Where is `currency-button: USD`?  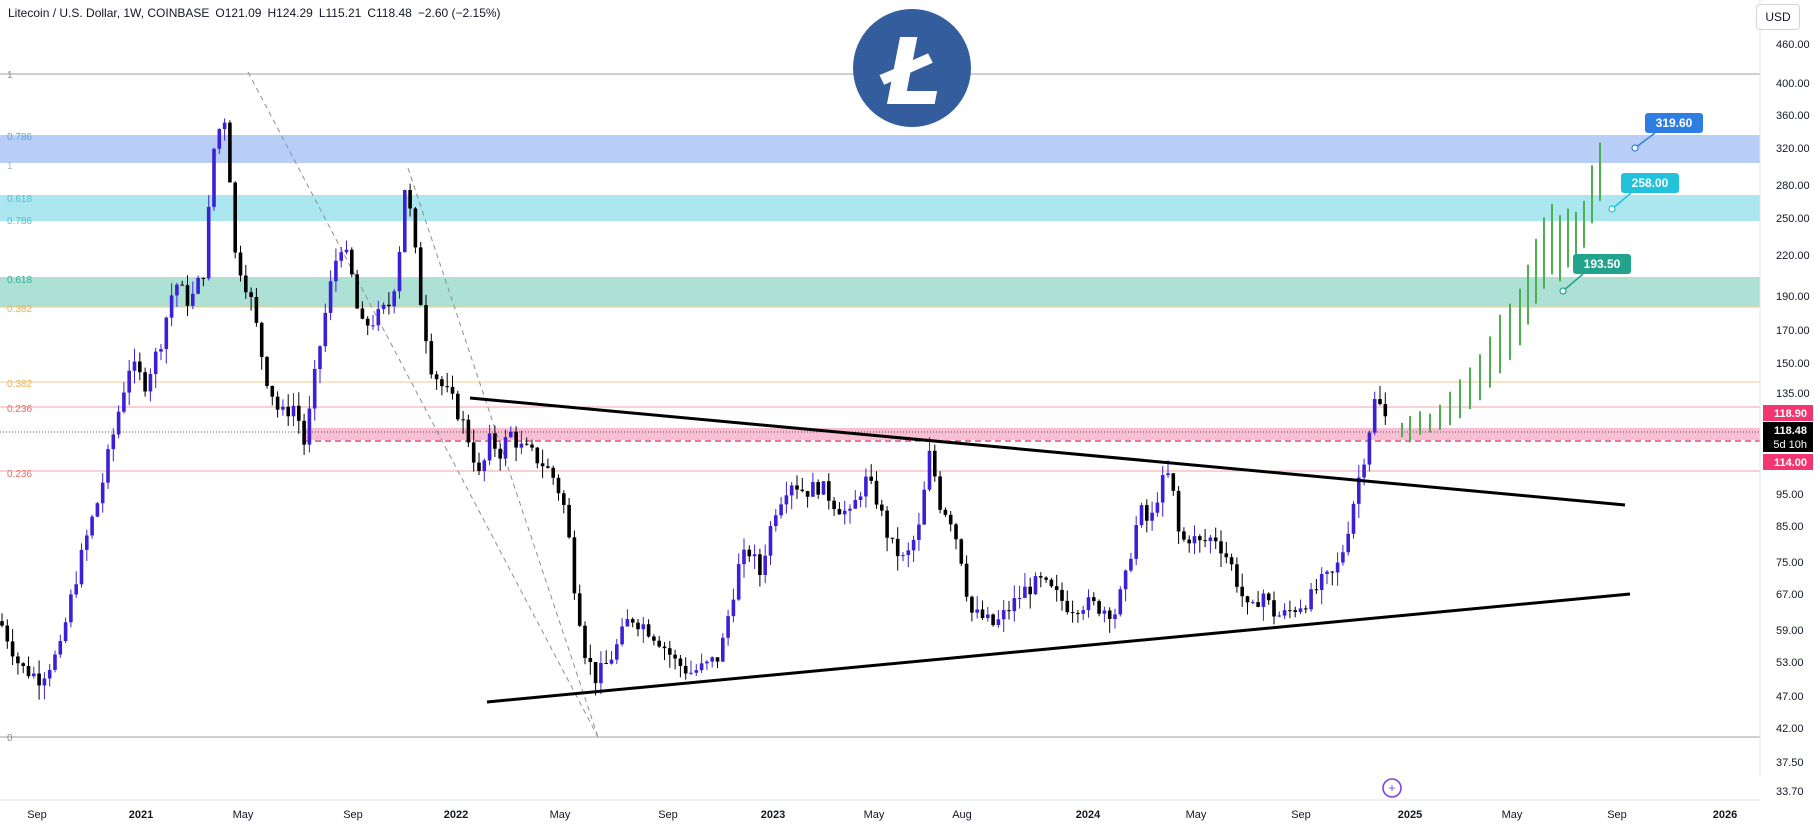 currency-button: USD is located at coordinates (1778, 17).